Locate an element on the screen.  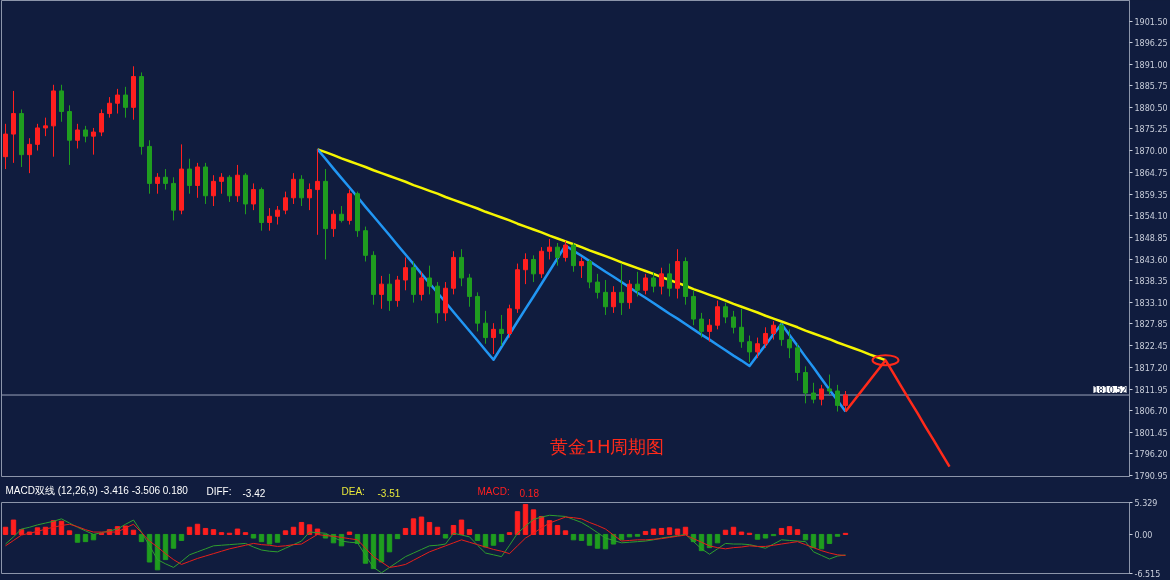
y-tick-label: 1854.10 is located at coordinates (1151, 217).